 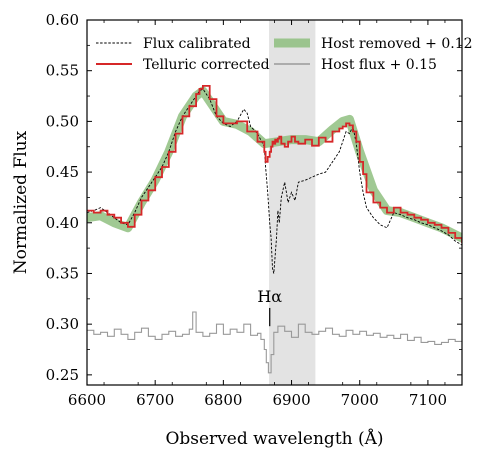 I want to click on y-tick-label: 0.35, so click(x=62, y=273).